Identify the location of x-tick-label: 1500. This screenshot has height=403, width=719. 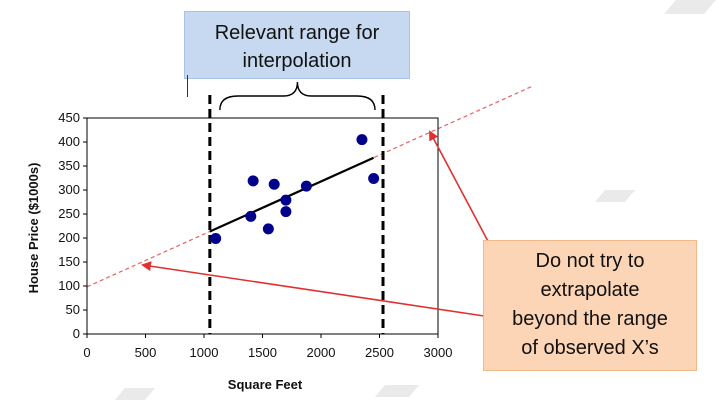
(262, 352).